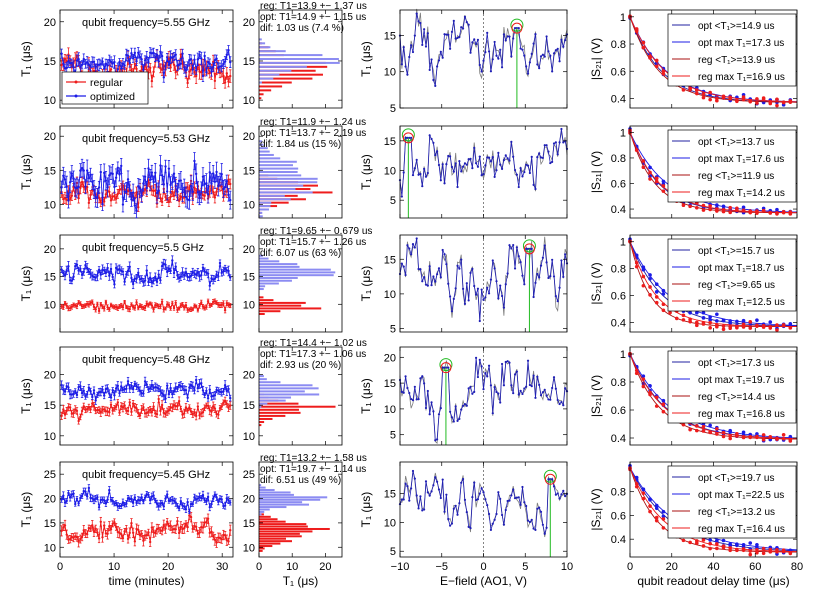 The height and width of the screenshot is (599, 830). I want to click on frequency-annotation: qubit frequency=5.55 GHz, so click(146, 23).